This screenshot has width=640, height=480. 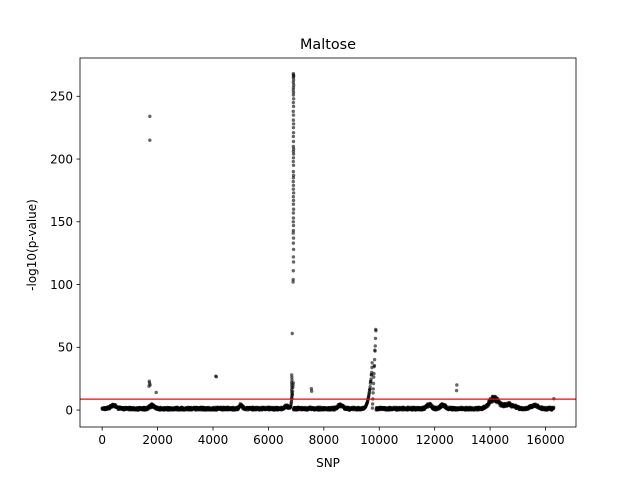 What do you see at coordinates (328, 463) in the screenshot?
I see `x-axis-label: SNP` at bounding box center [328, 463].